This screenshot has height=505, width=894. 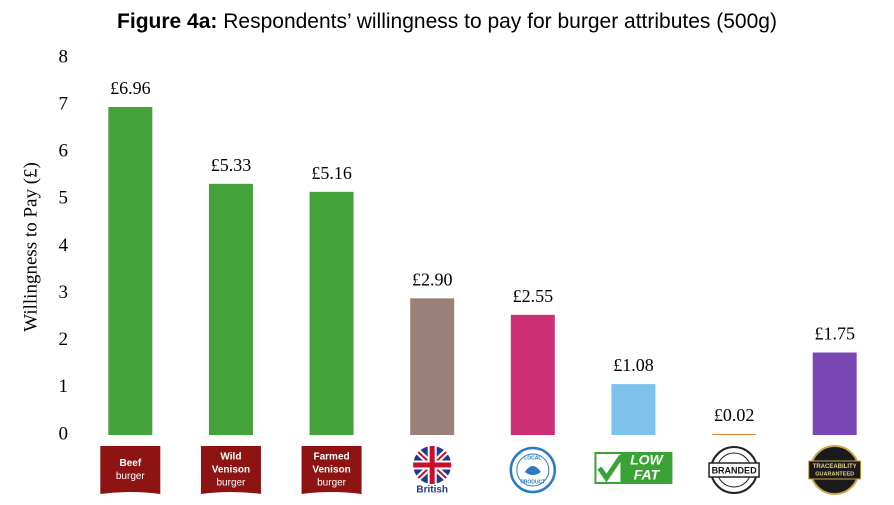 What do you see at coordinates (64, 198) in the screenshot?
I see `y-tick-label: 5` at bounding box center [64, 198].